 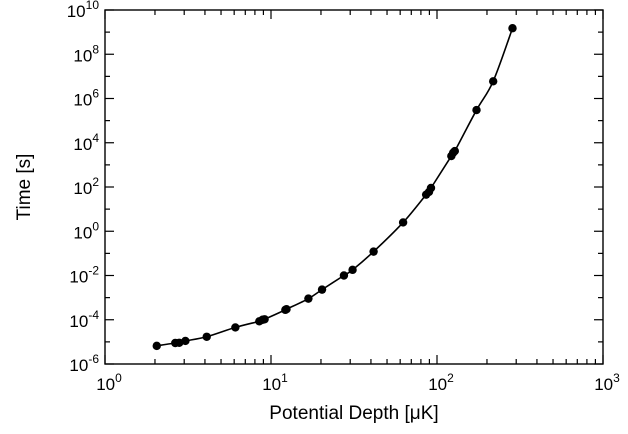 I want to click on x-tick-label: 10³, so click(x=607, y=382).